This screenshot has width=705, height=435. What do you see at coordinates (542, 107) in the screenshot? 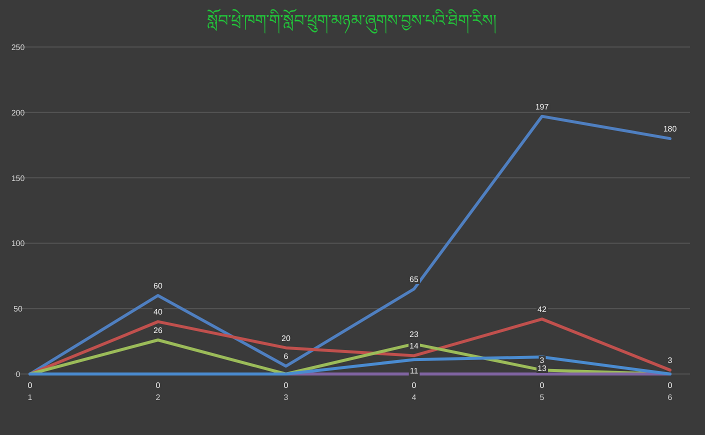
I see `data-label: 197` at bounding box center [542, 107].